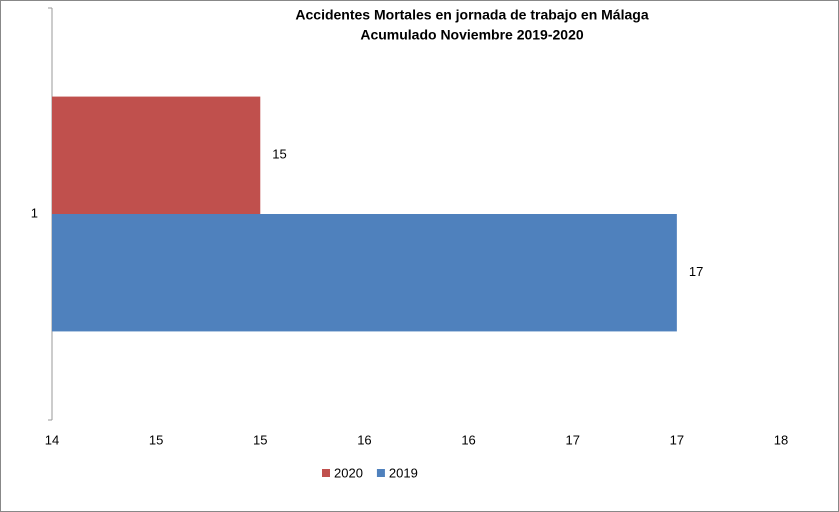 The height and width of the screenshot is (512, 839). I want to click on legend-label: 2019, so click(403, 472).